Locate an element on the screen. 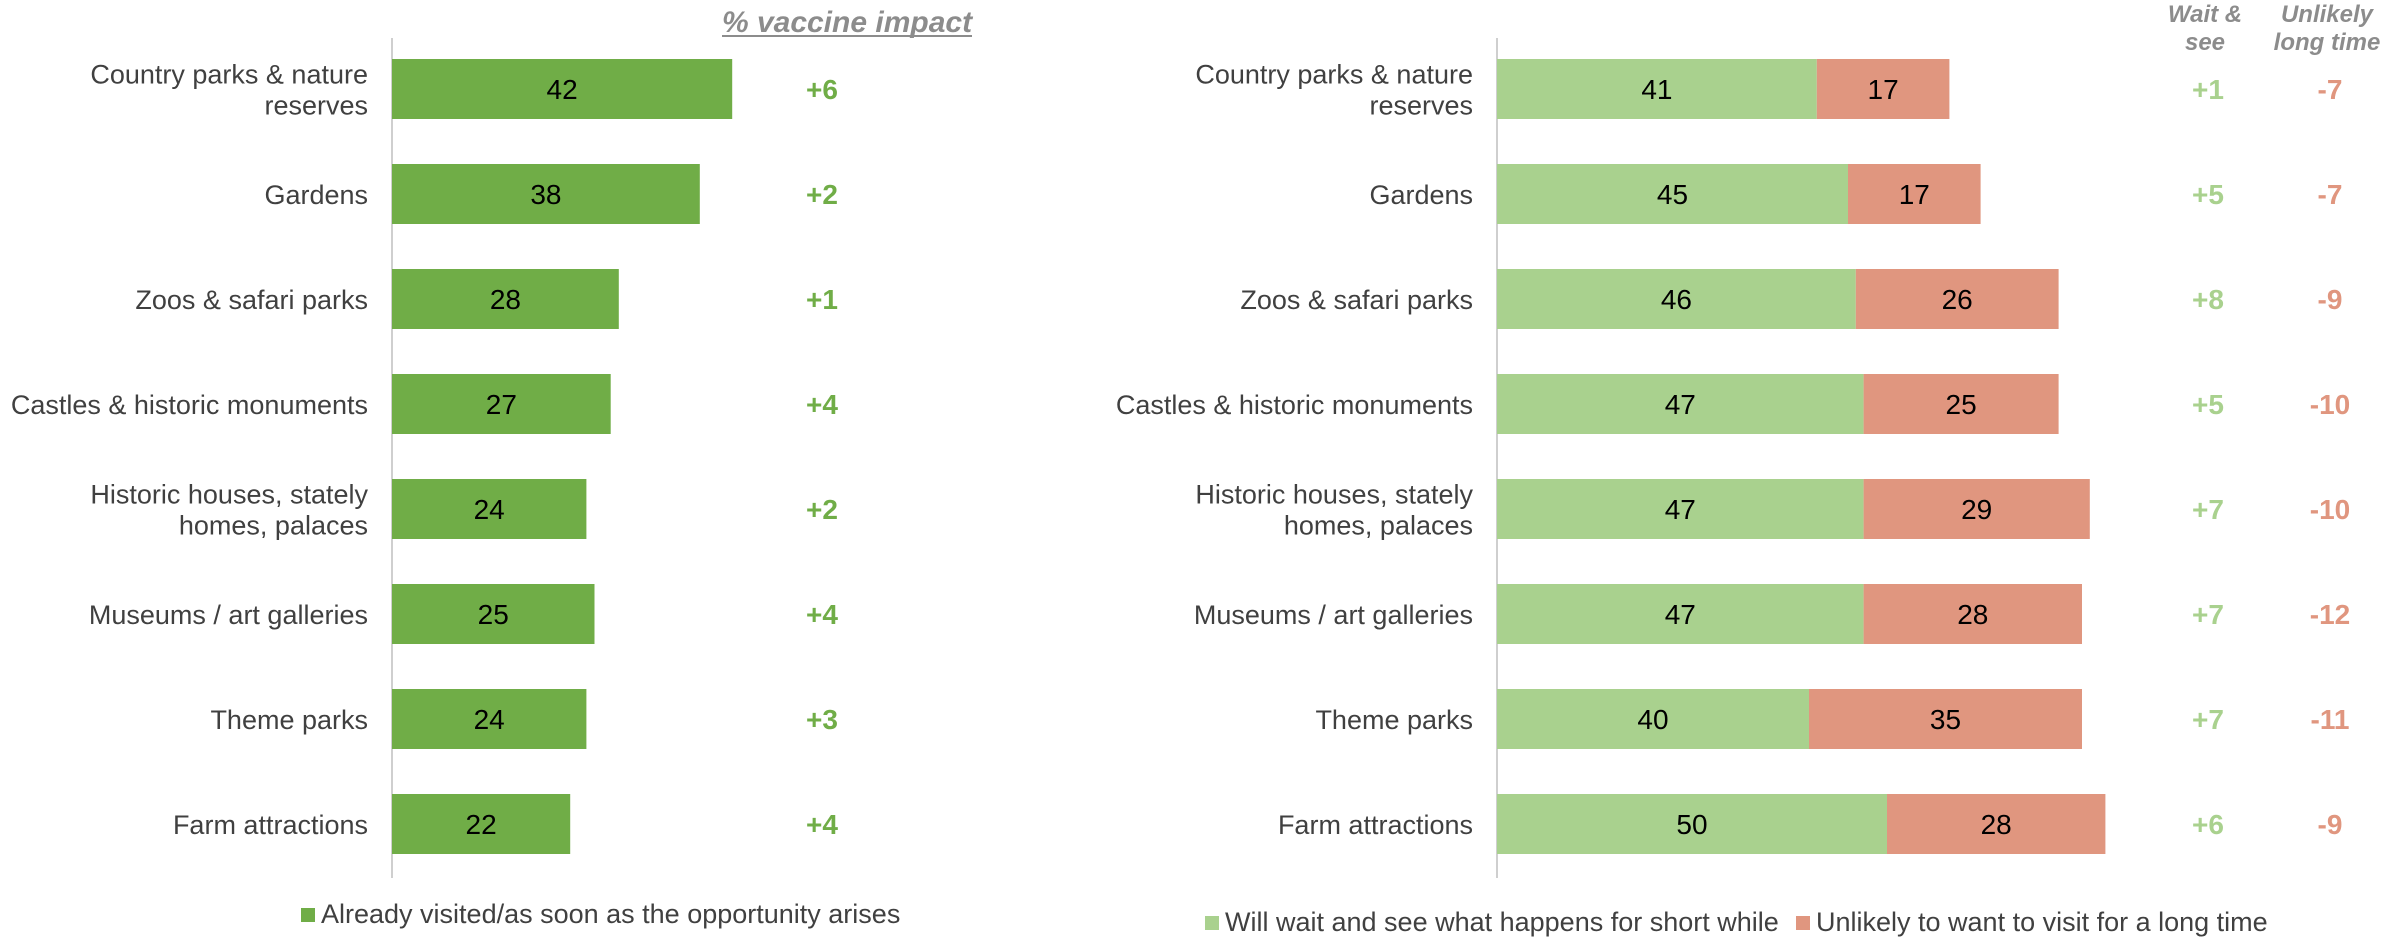 This screenshot has width=2404, height=940. legend-swatch-wait is located at coordinates (1212, 923).